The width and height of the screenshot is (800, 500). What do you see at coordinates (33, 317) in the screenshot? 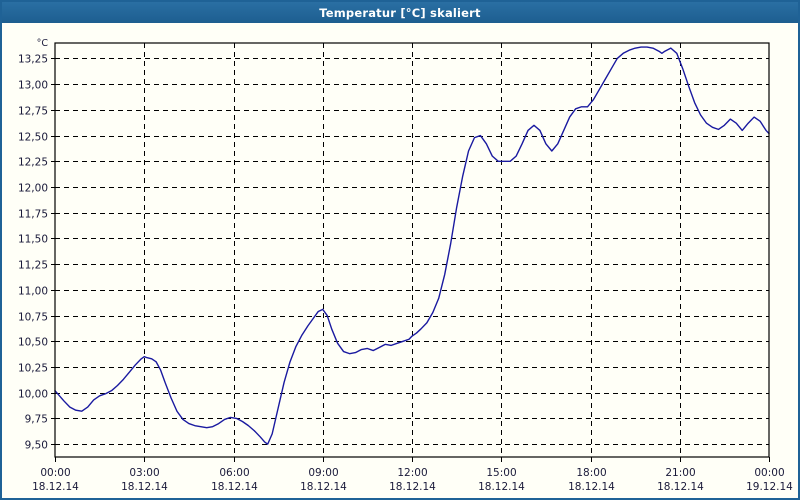
I see `y-axis-tick-label: 10,75` at bounding box center [33, 317].